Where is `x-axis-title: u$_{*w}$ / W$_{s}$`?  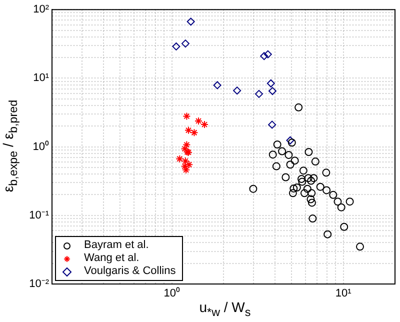
x-axis-title: u$_{*w}$ / W$_{s}$ is located at coordinates (225, 309).